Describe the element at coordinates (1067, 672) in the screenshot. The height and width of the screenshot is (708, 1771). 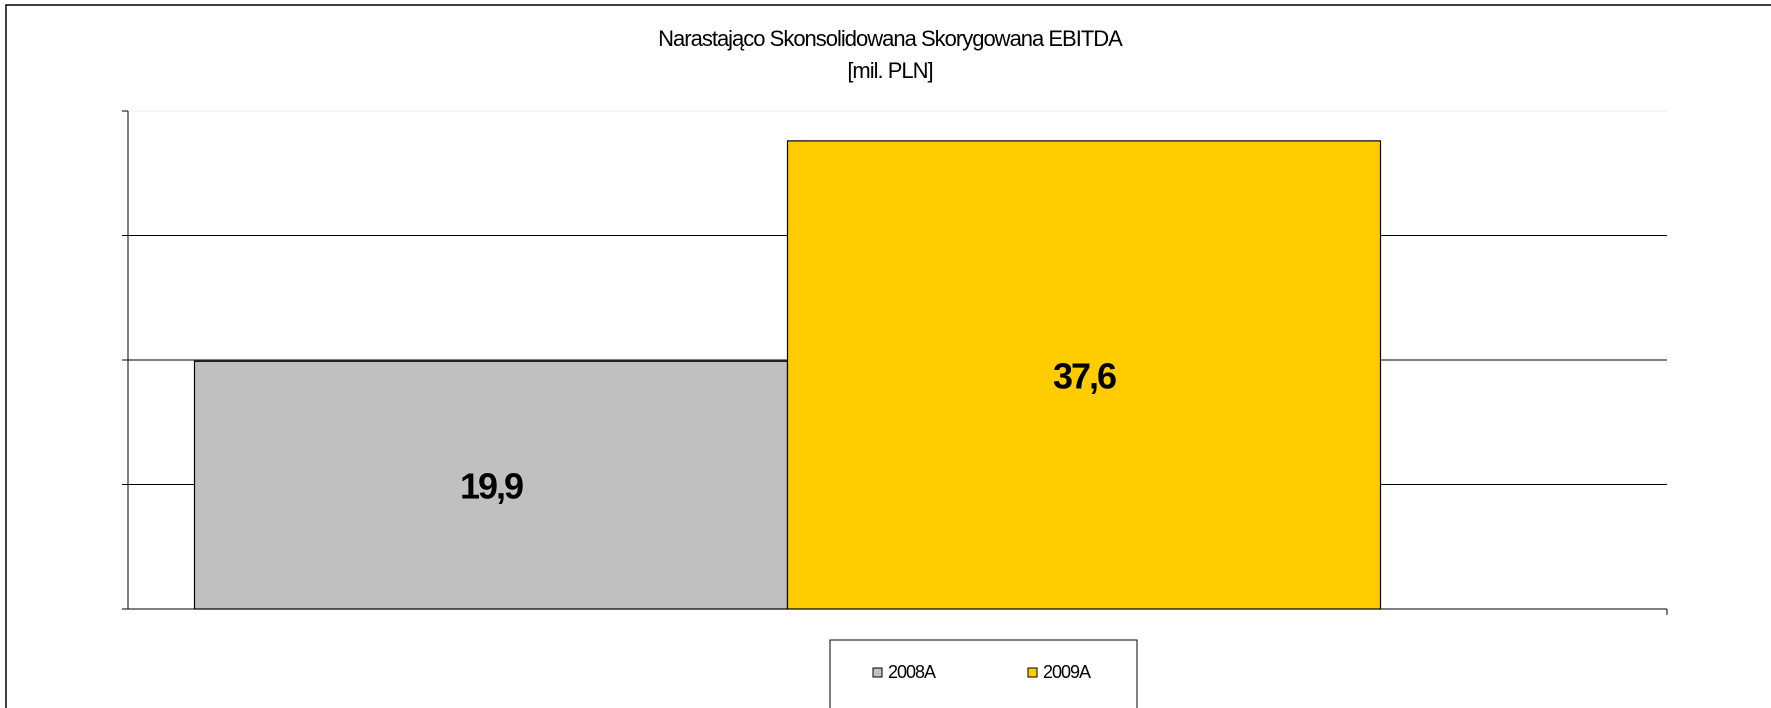
I see `legend-label: 2009A` at that location.